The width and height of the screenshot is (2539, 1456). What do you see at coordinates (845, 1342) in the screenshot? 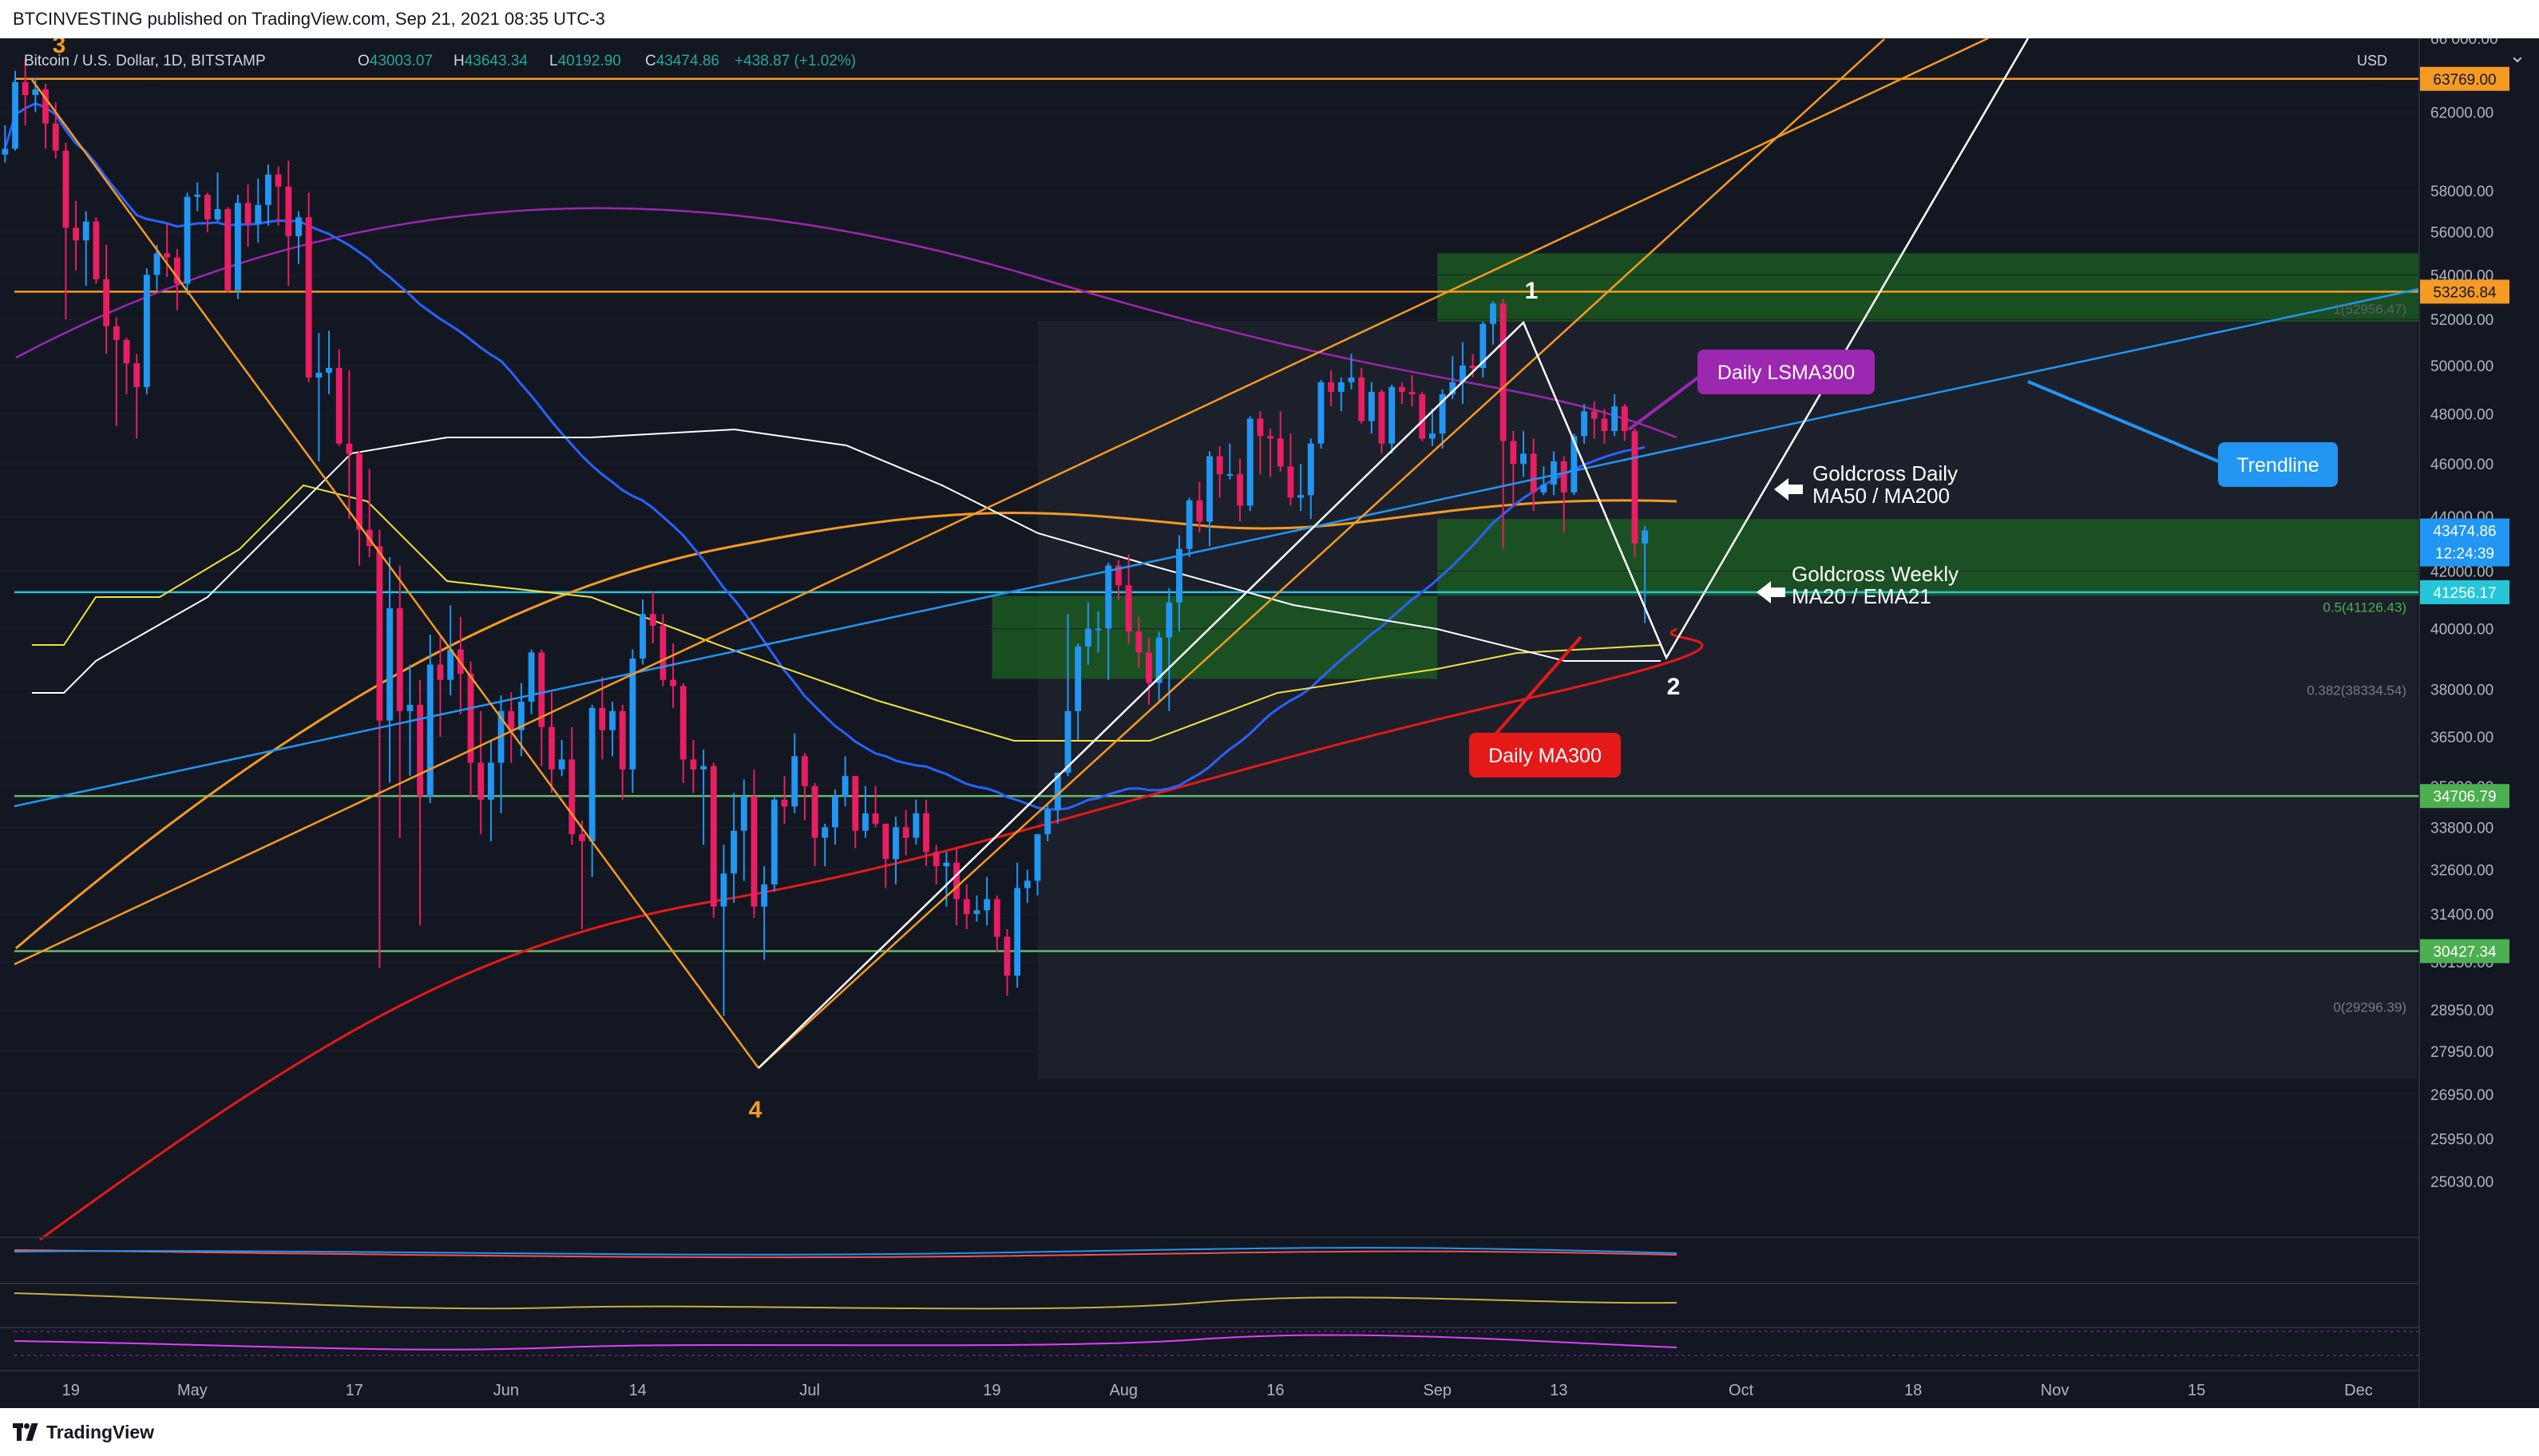
I see `rsi-line` at bounding box center [845, 1342].